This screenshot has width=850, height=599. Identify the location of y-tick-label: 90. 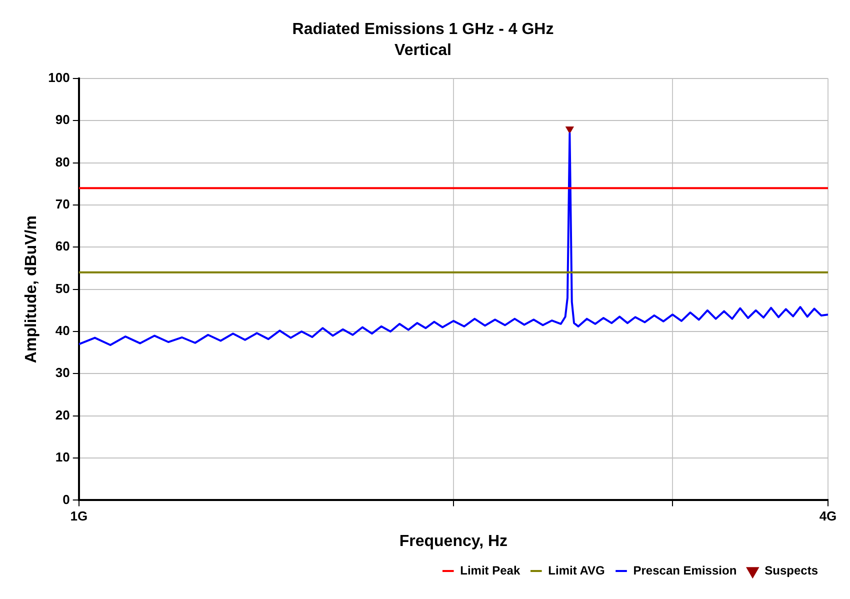
(62, 120).